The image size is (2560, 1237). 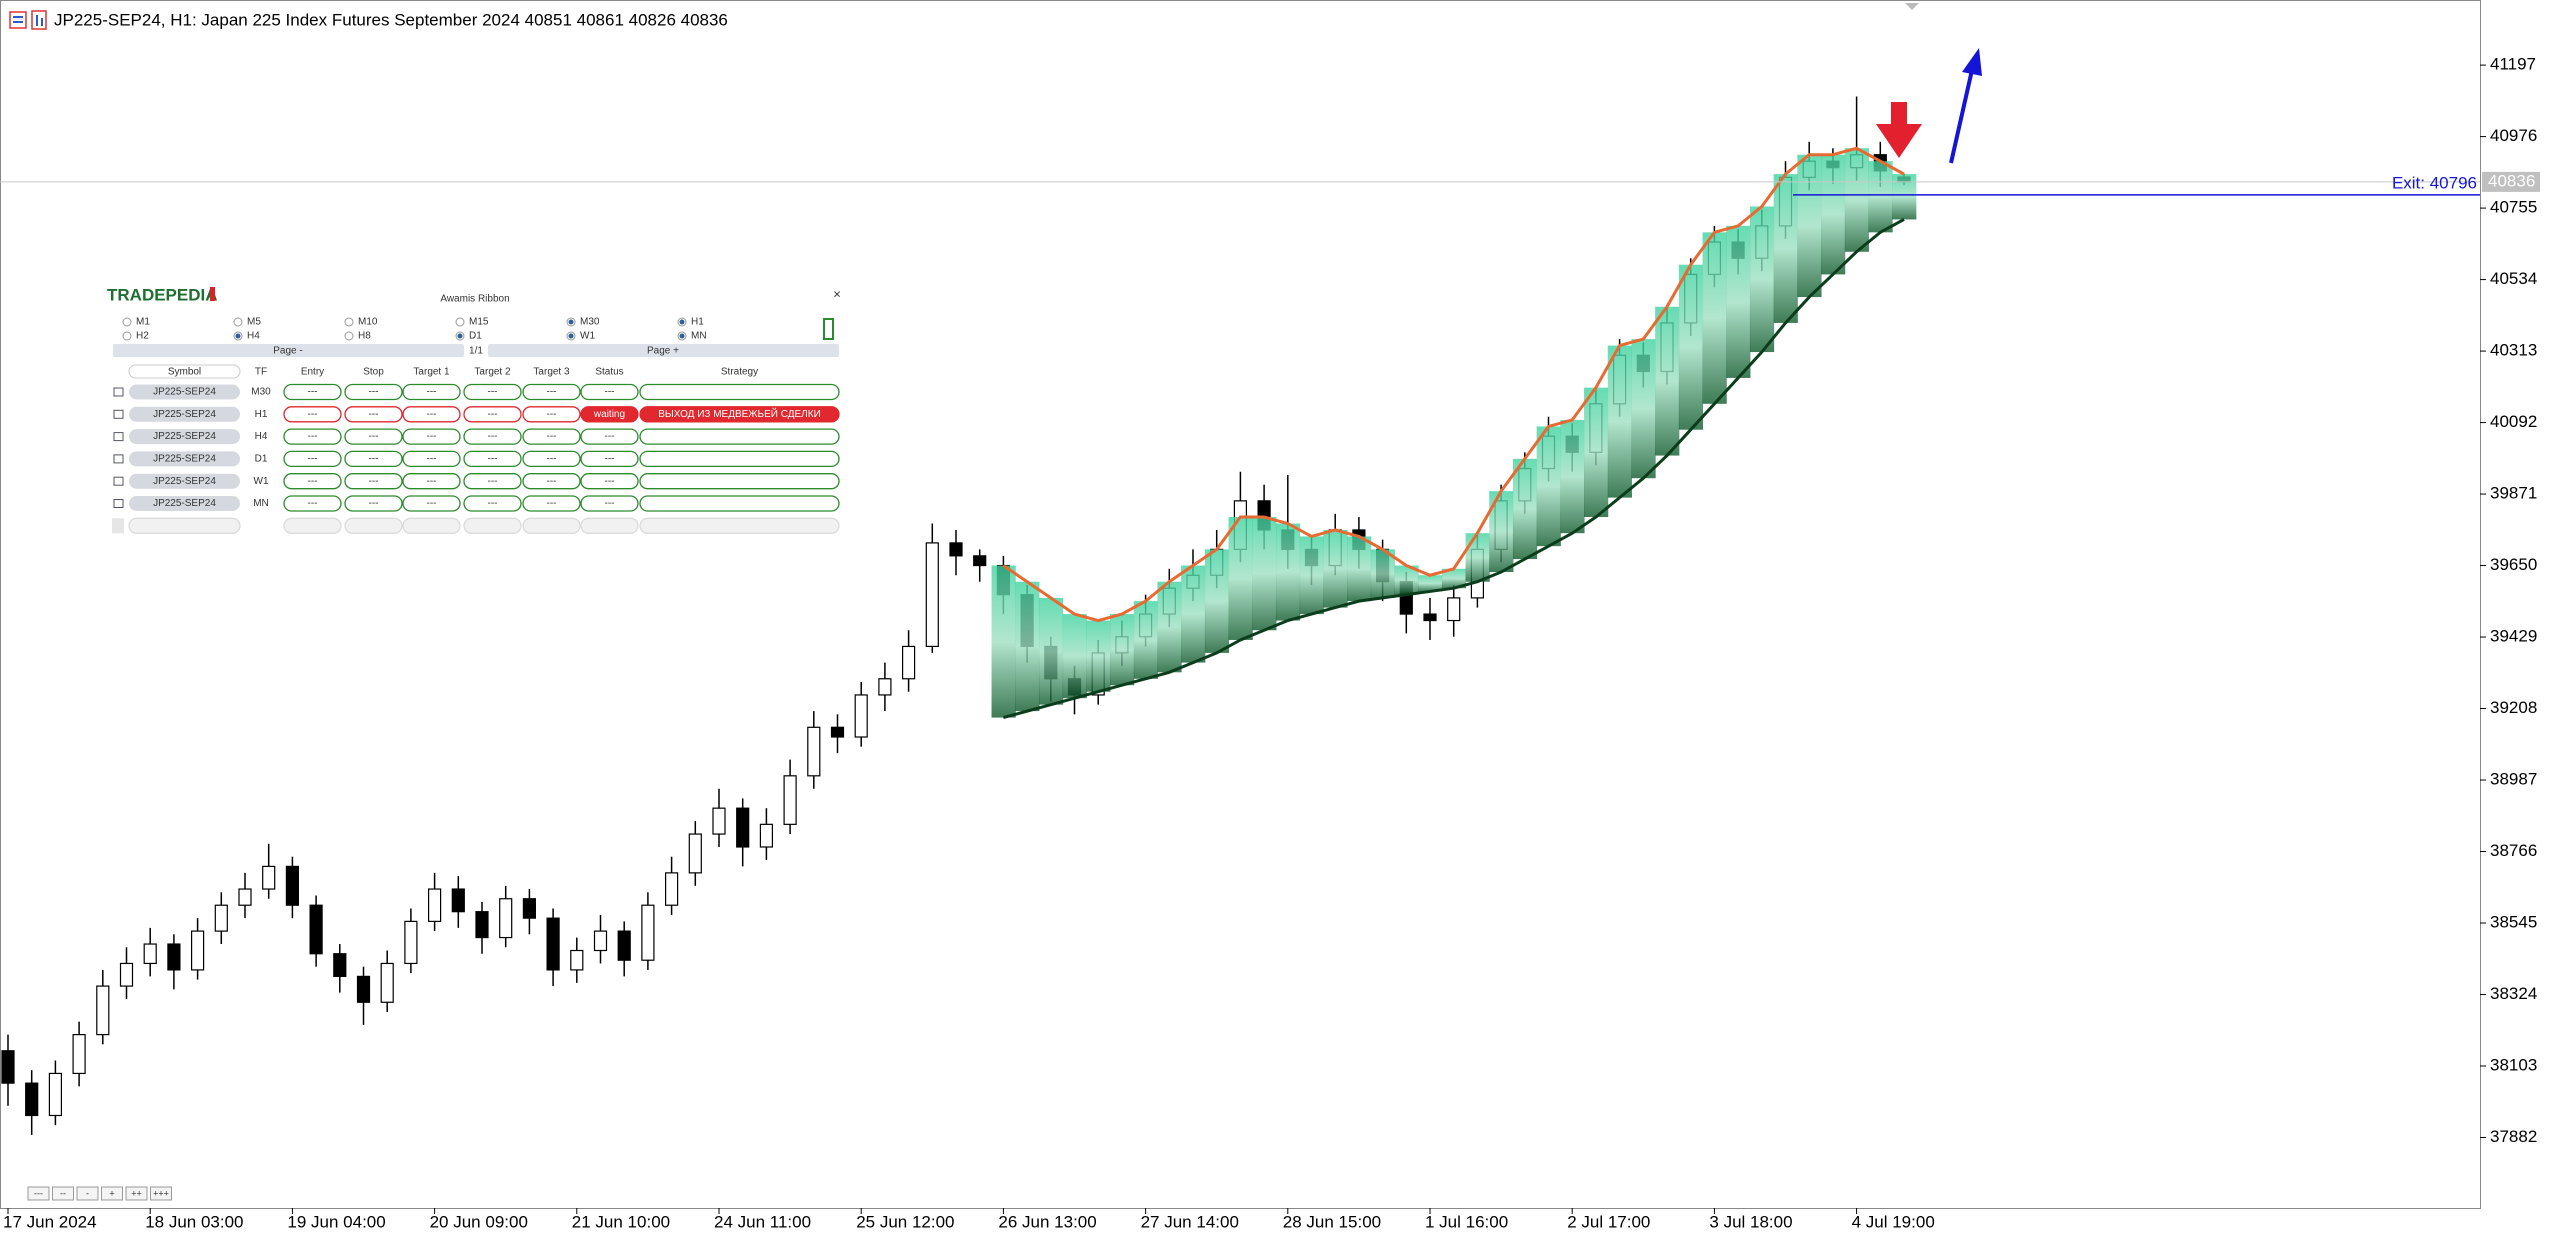 What do you see at coordinates (1750, 1221) in the screenshot?
I see `x-tick-label: 3 Jul 18:00` at bounding box center [1750, 1221].